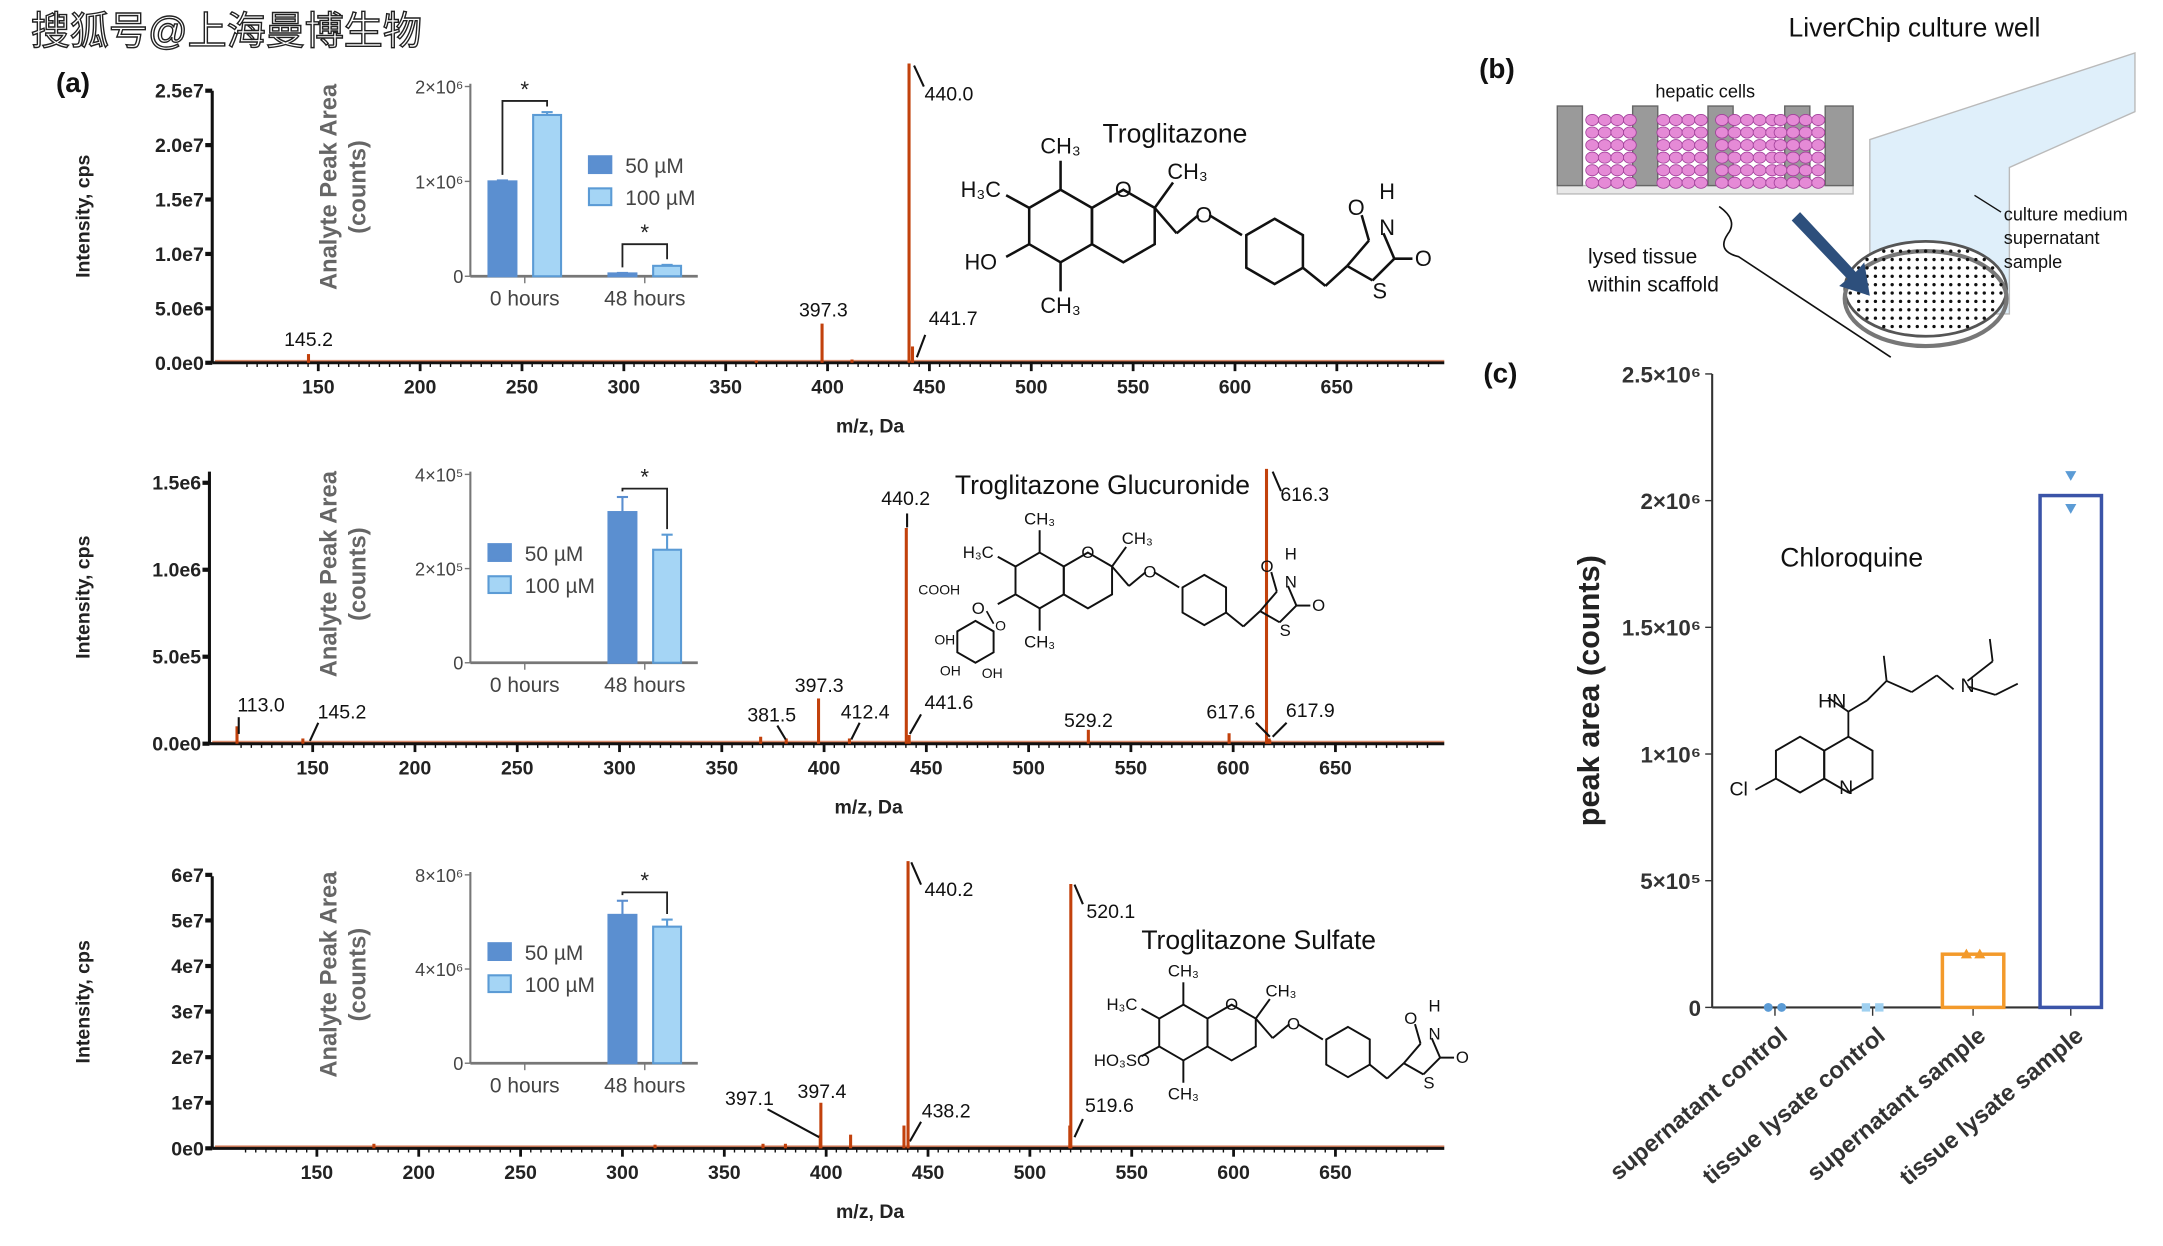 The height and width of the screenshot is (1246, 2163). I want to click on y-tick-label: 0.0e0, so click(179, 364).